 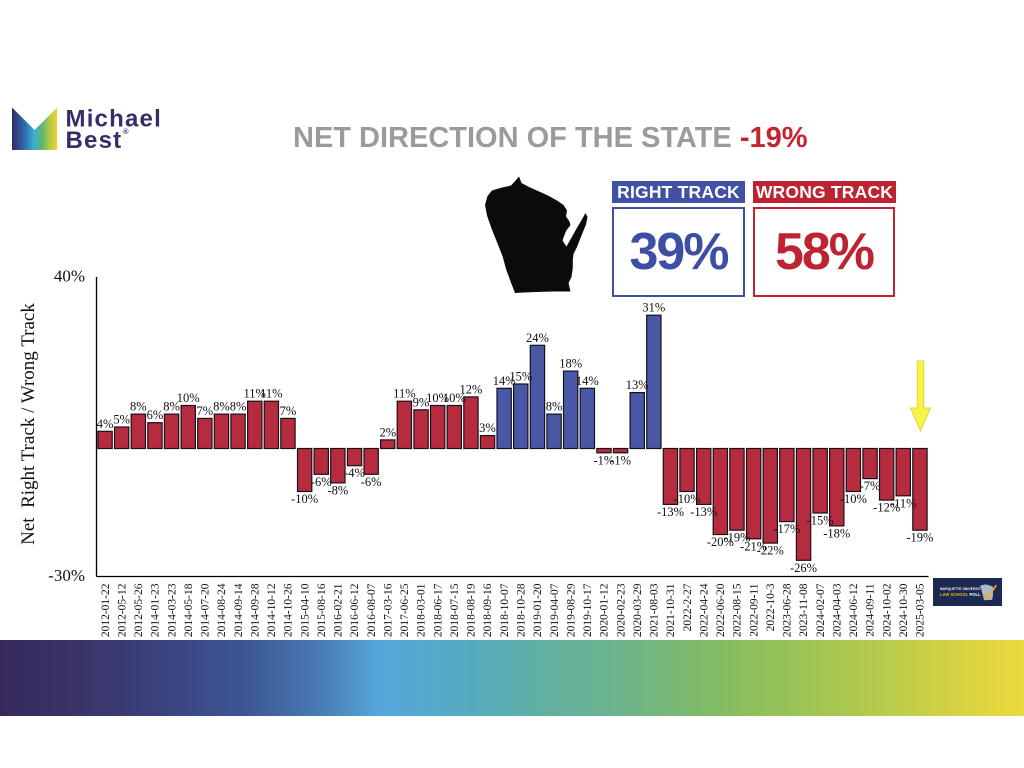 What do you see at coordinates (156, 610) in the screenshot?
I see `svg-text: 2014-01-23` at bounding box center [156, 610].